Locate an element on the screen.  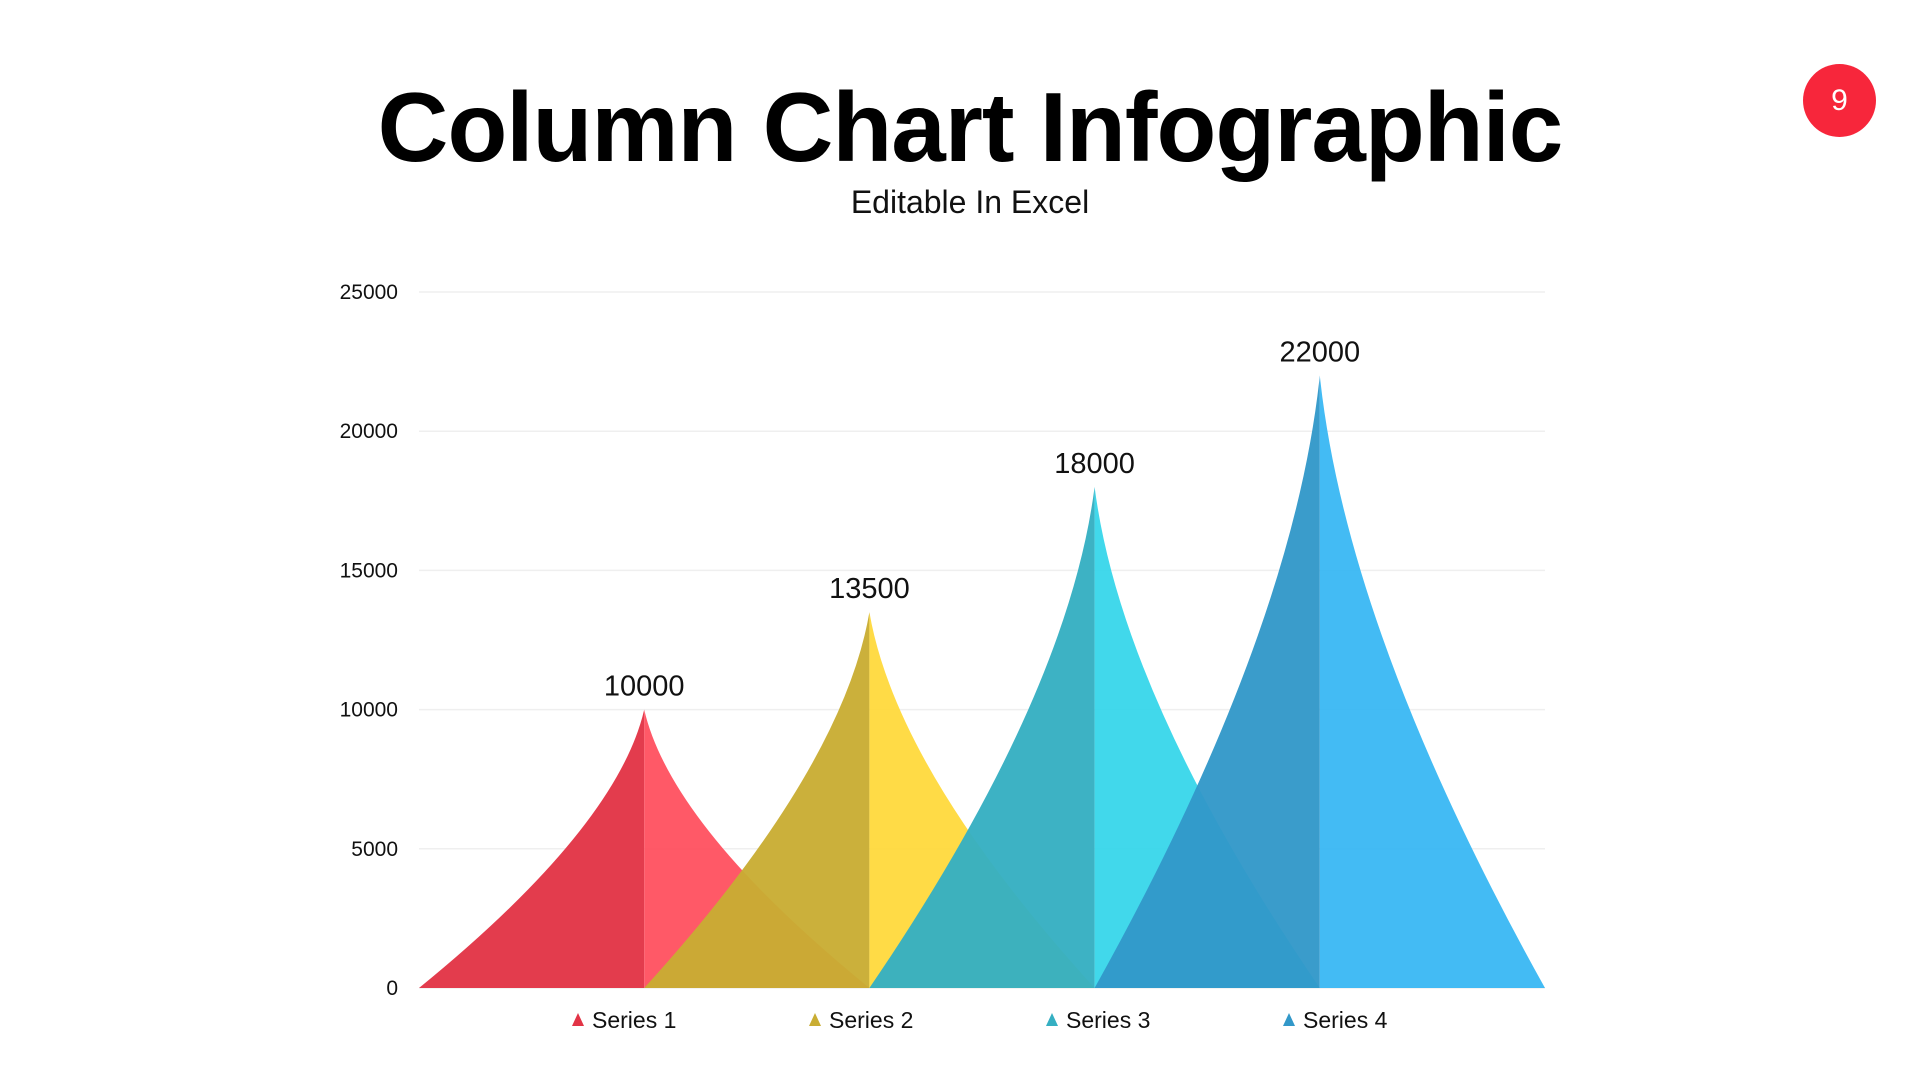
legend-item: Series 1 is located at coordinates (624, 1020).